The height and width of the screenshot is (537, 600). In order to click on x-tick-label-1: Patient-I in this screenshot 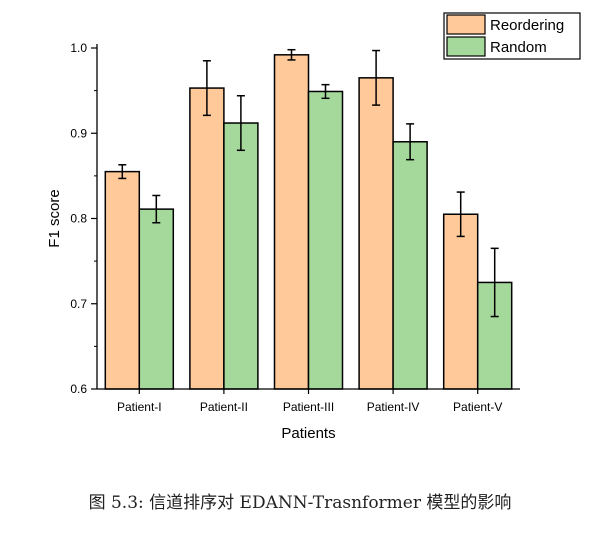, I will do `click(139, 407)`.